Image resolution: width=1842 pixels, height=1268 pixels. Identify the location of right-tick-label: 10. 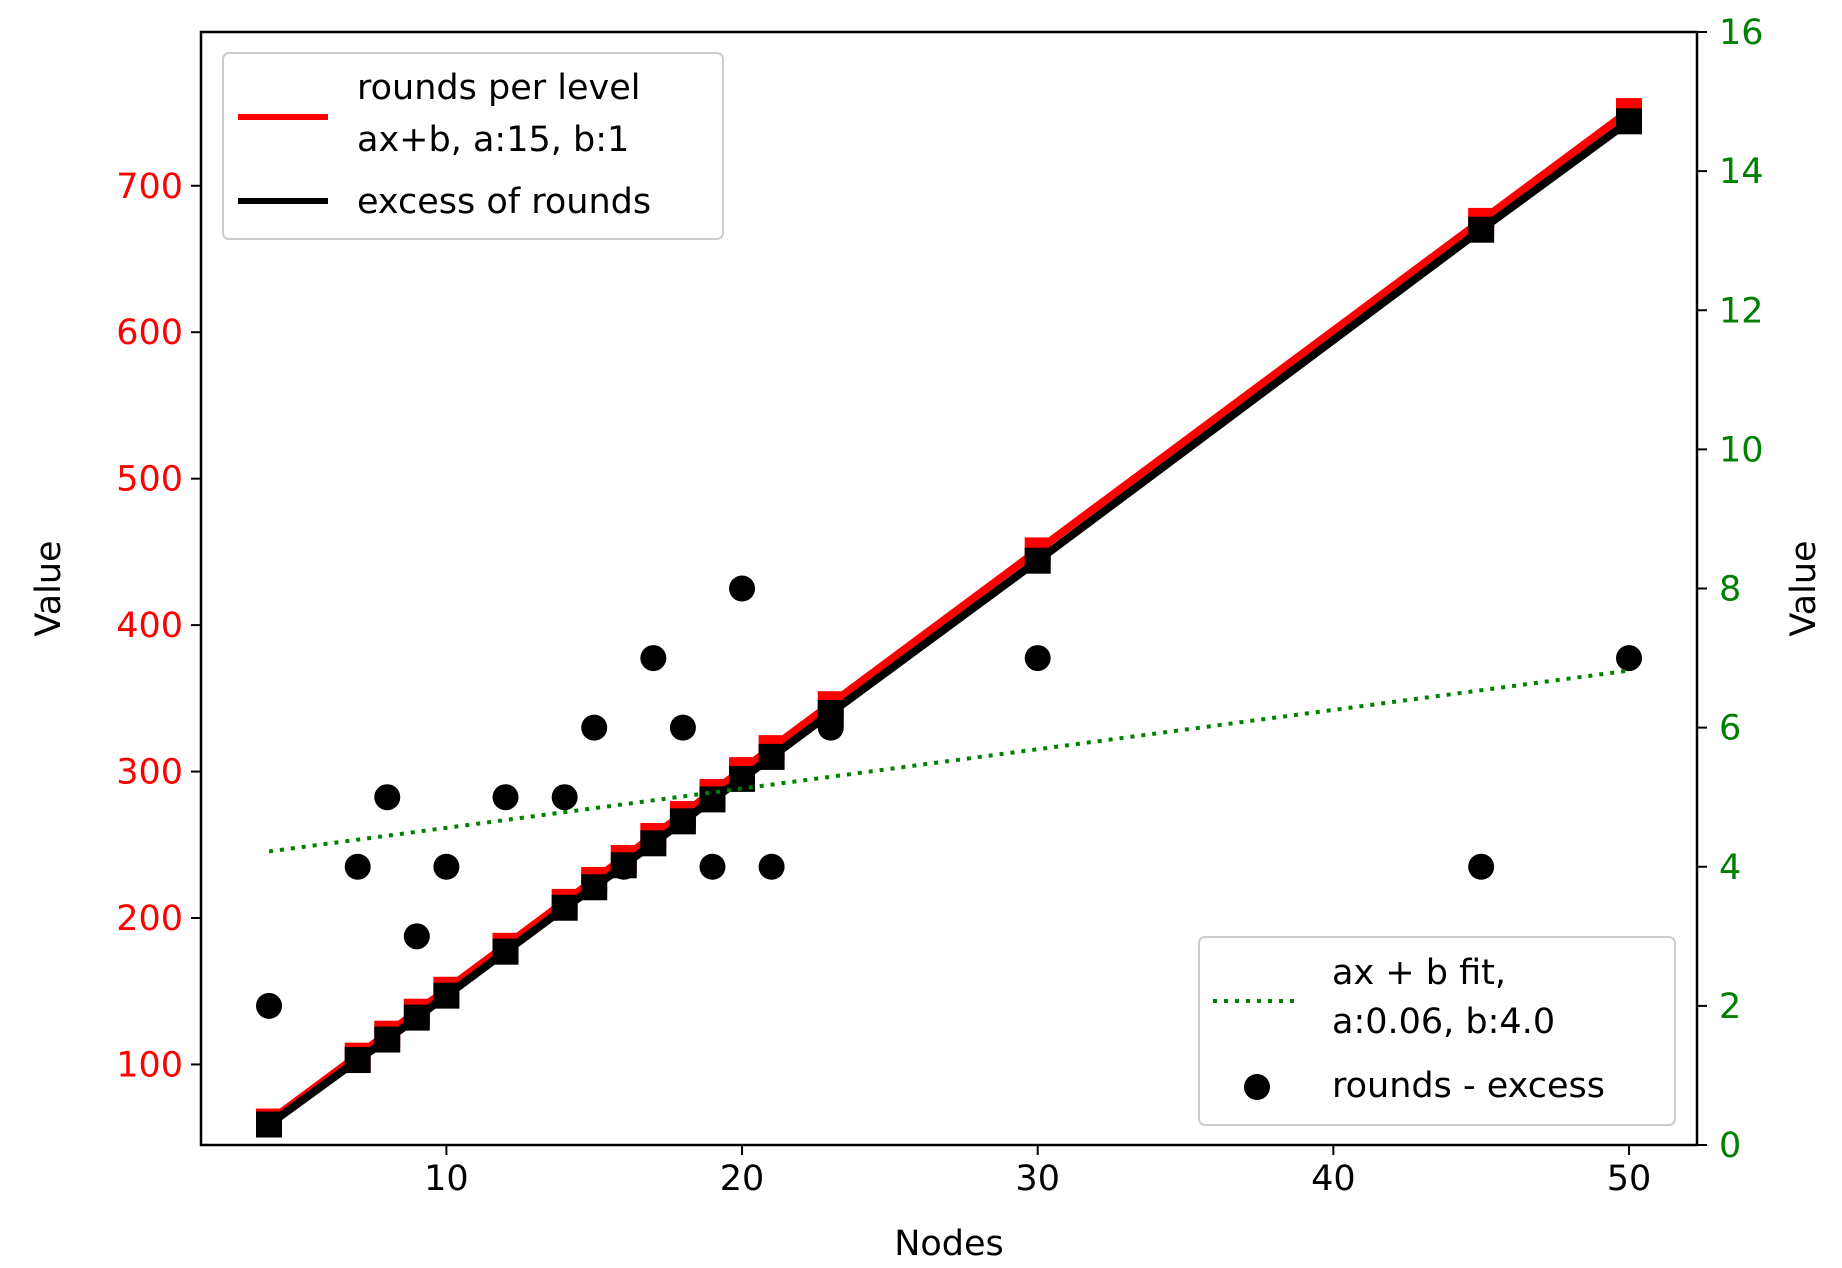
(1741, 450).